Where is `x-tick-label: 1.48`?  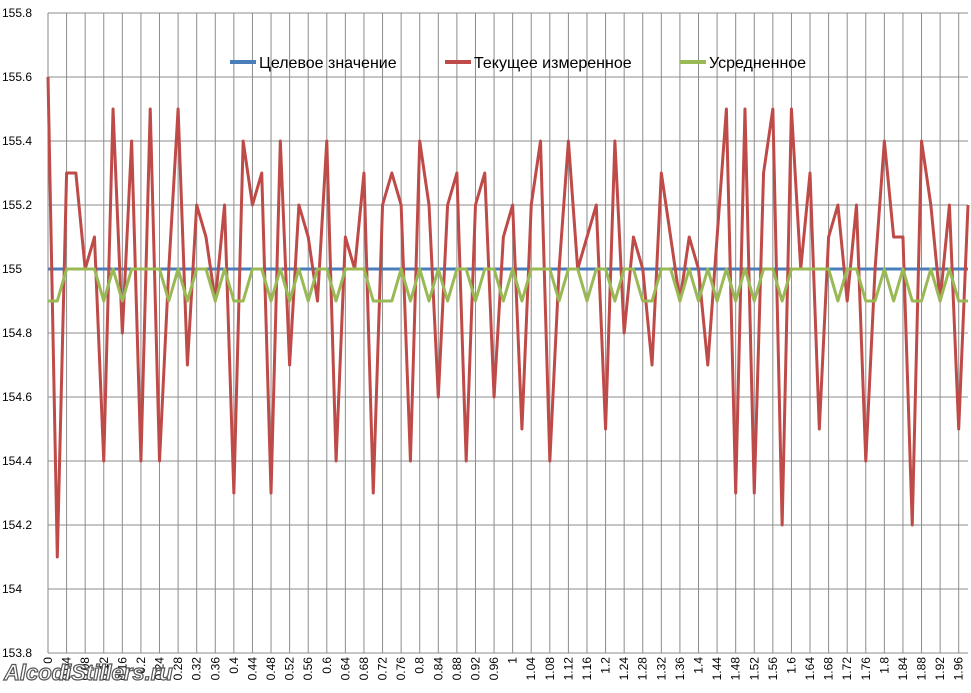
x-tick-label: 1.48 is located at coordinates (736, 669).